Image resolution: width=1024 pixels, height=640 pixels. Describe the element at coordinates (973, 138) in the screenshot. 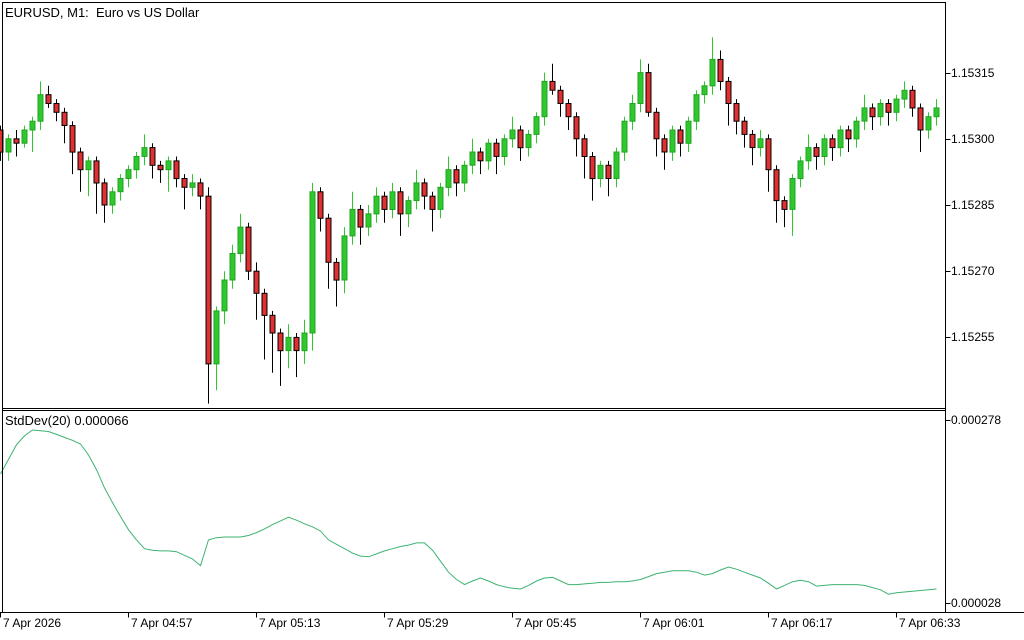

I see `price-axis-label: 1.15300` at that location.